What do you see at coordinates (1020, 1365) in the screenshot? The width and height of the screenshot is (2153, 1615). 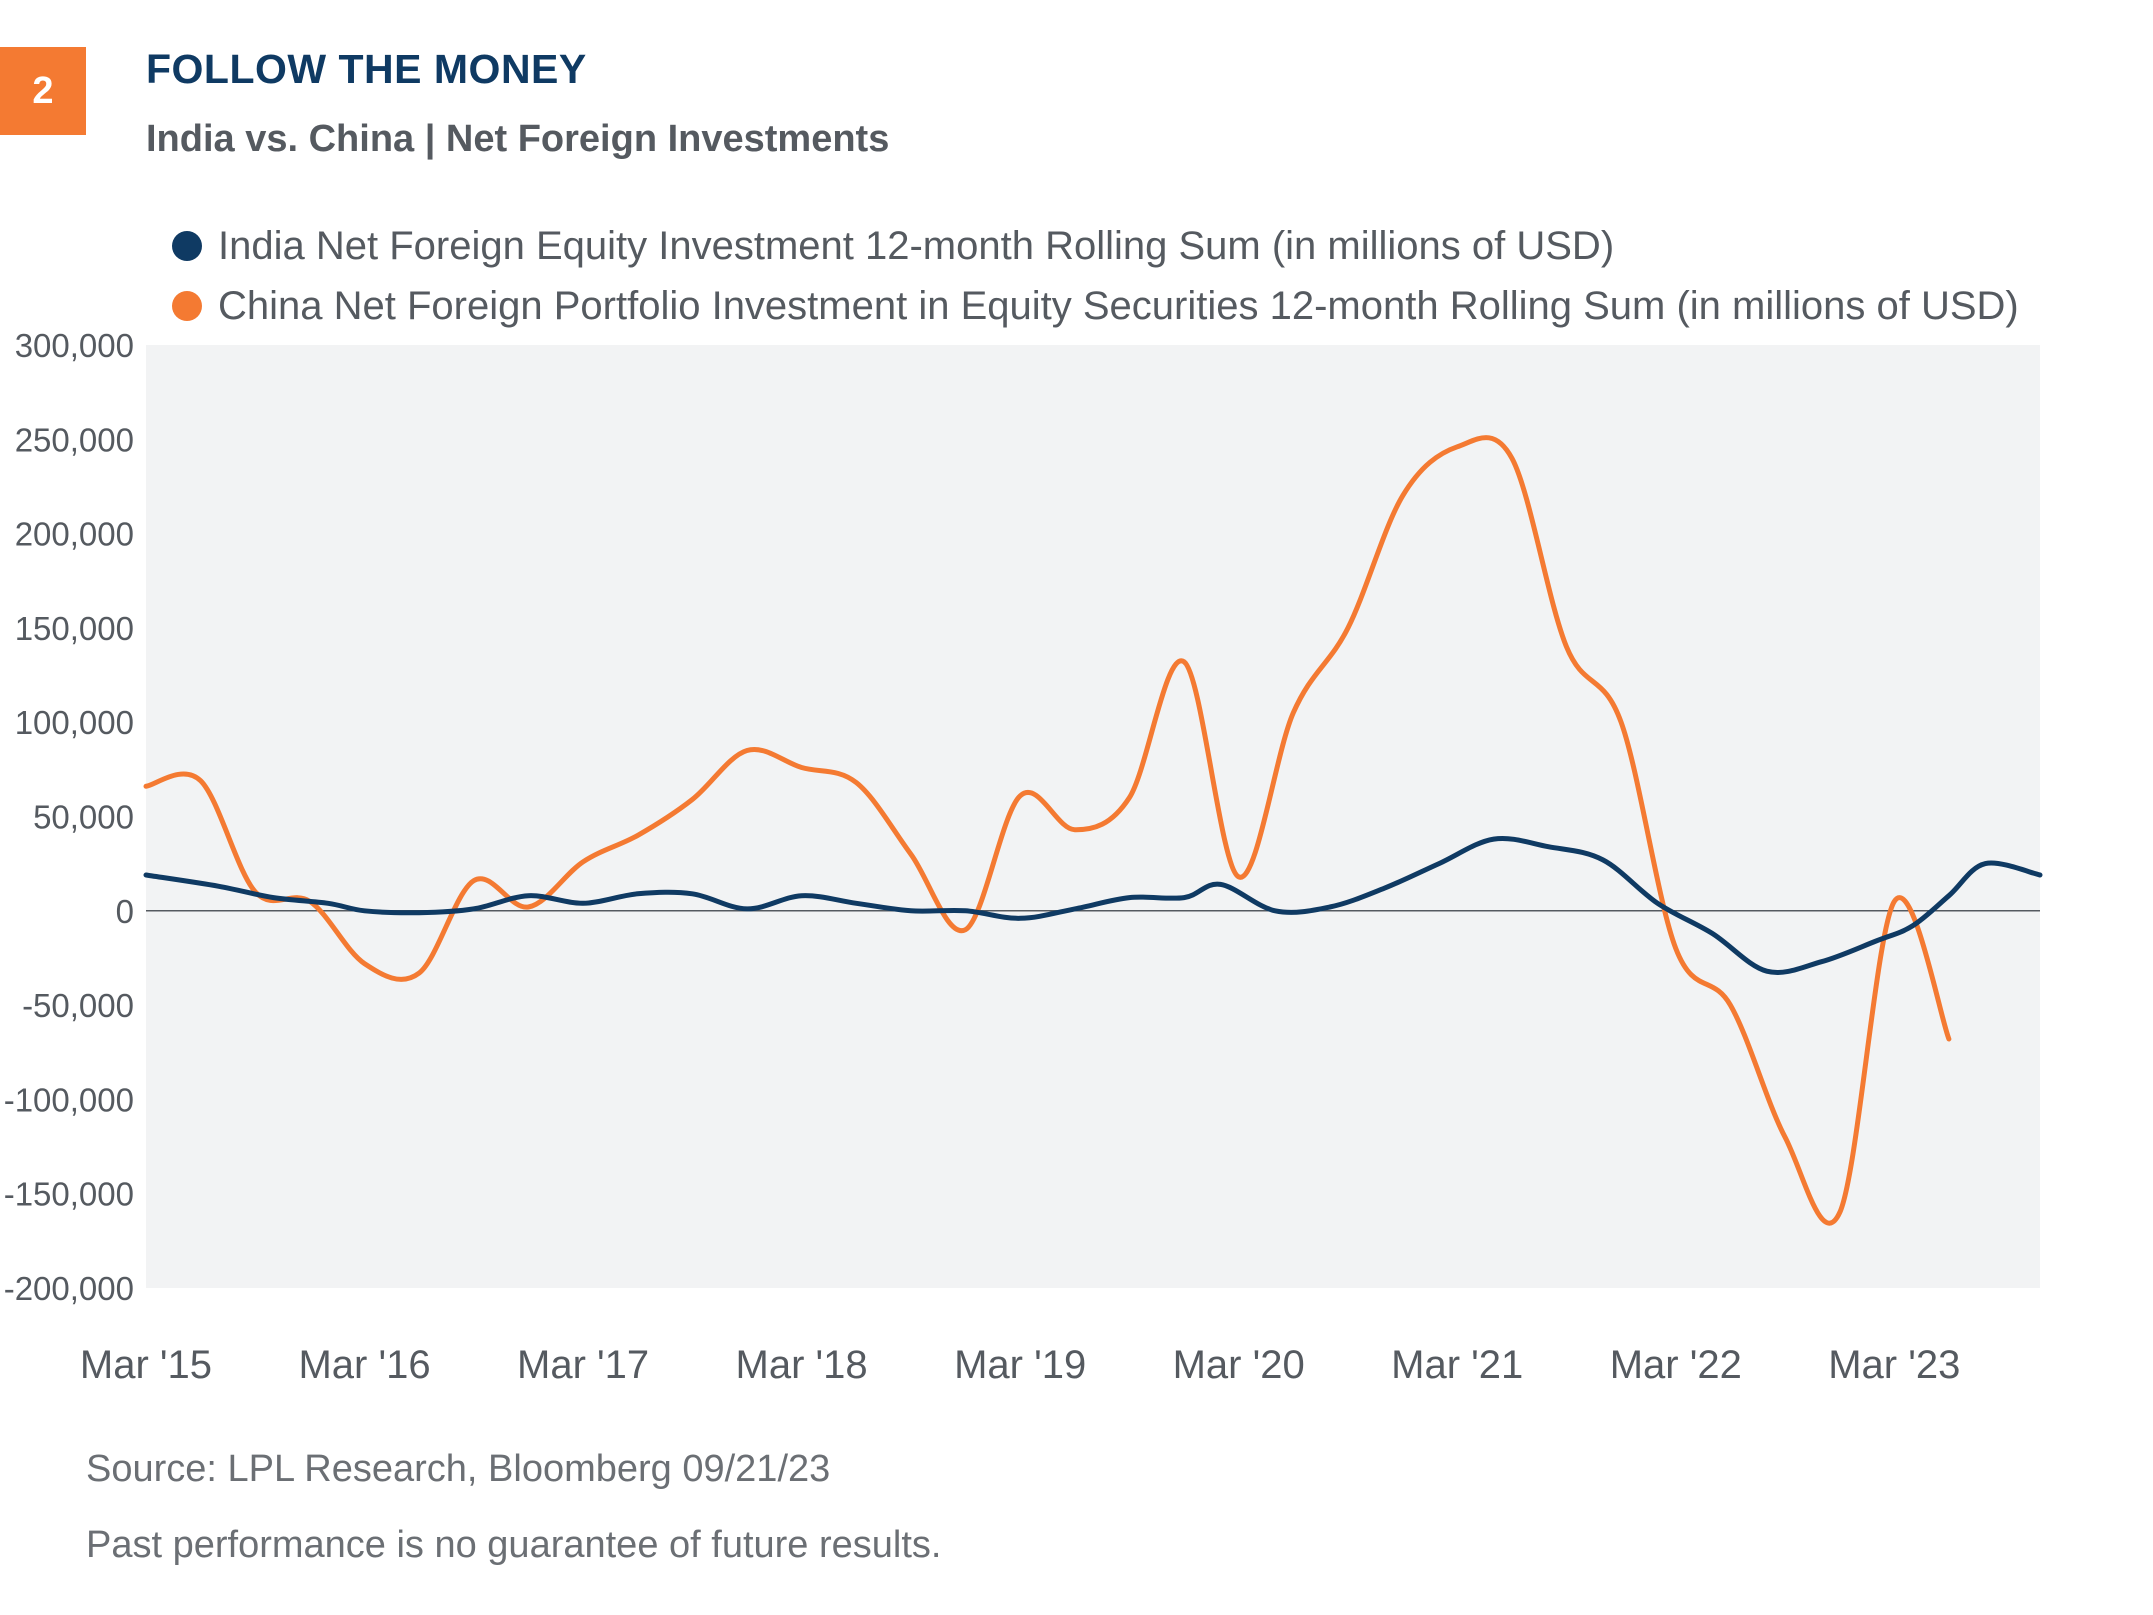 I see `x-tick-label: Mar '19` at bounding box center [1020, 1365].